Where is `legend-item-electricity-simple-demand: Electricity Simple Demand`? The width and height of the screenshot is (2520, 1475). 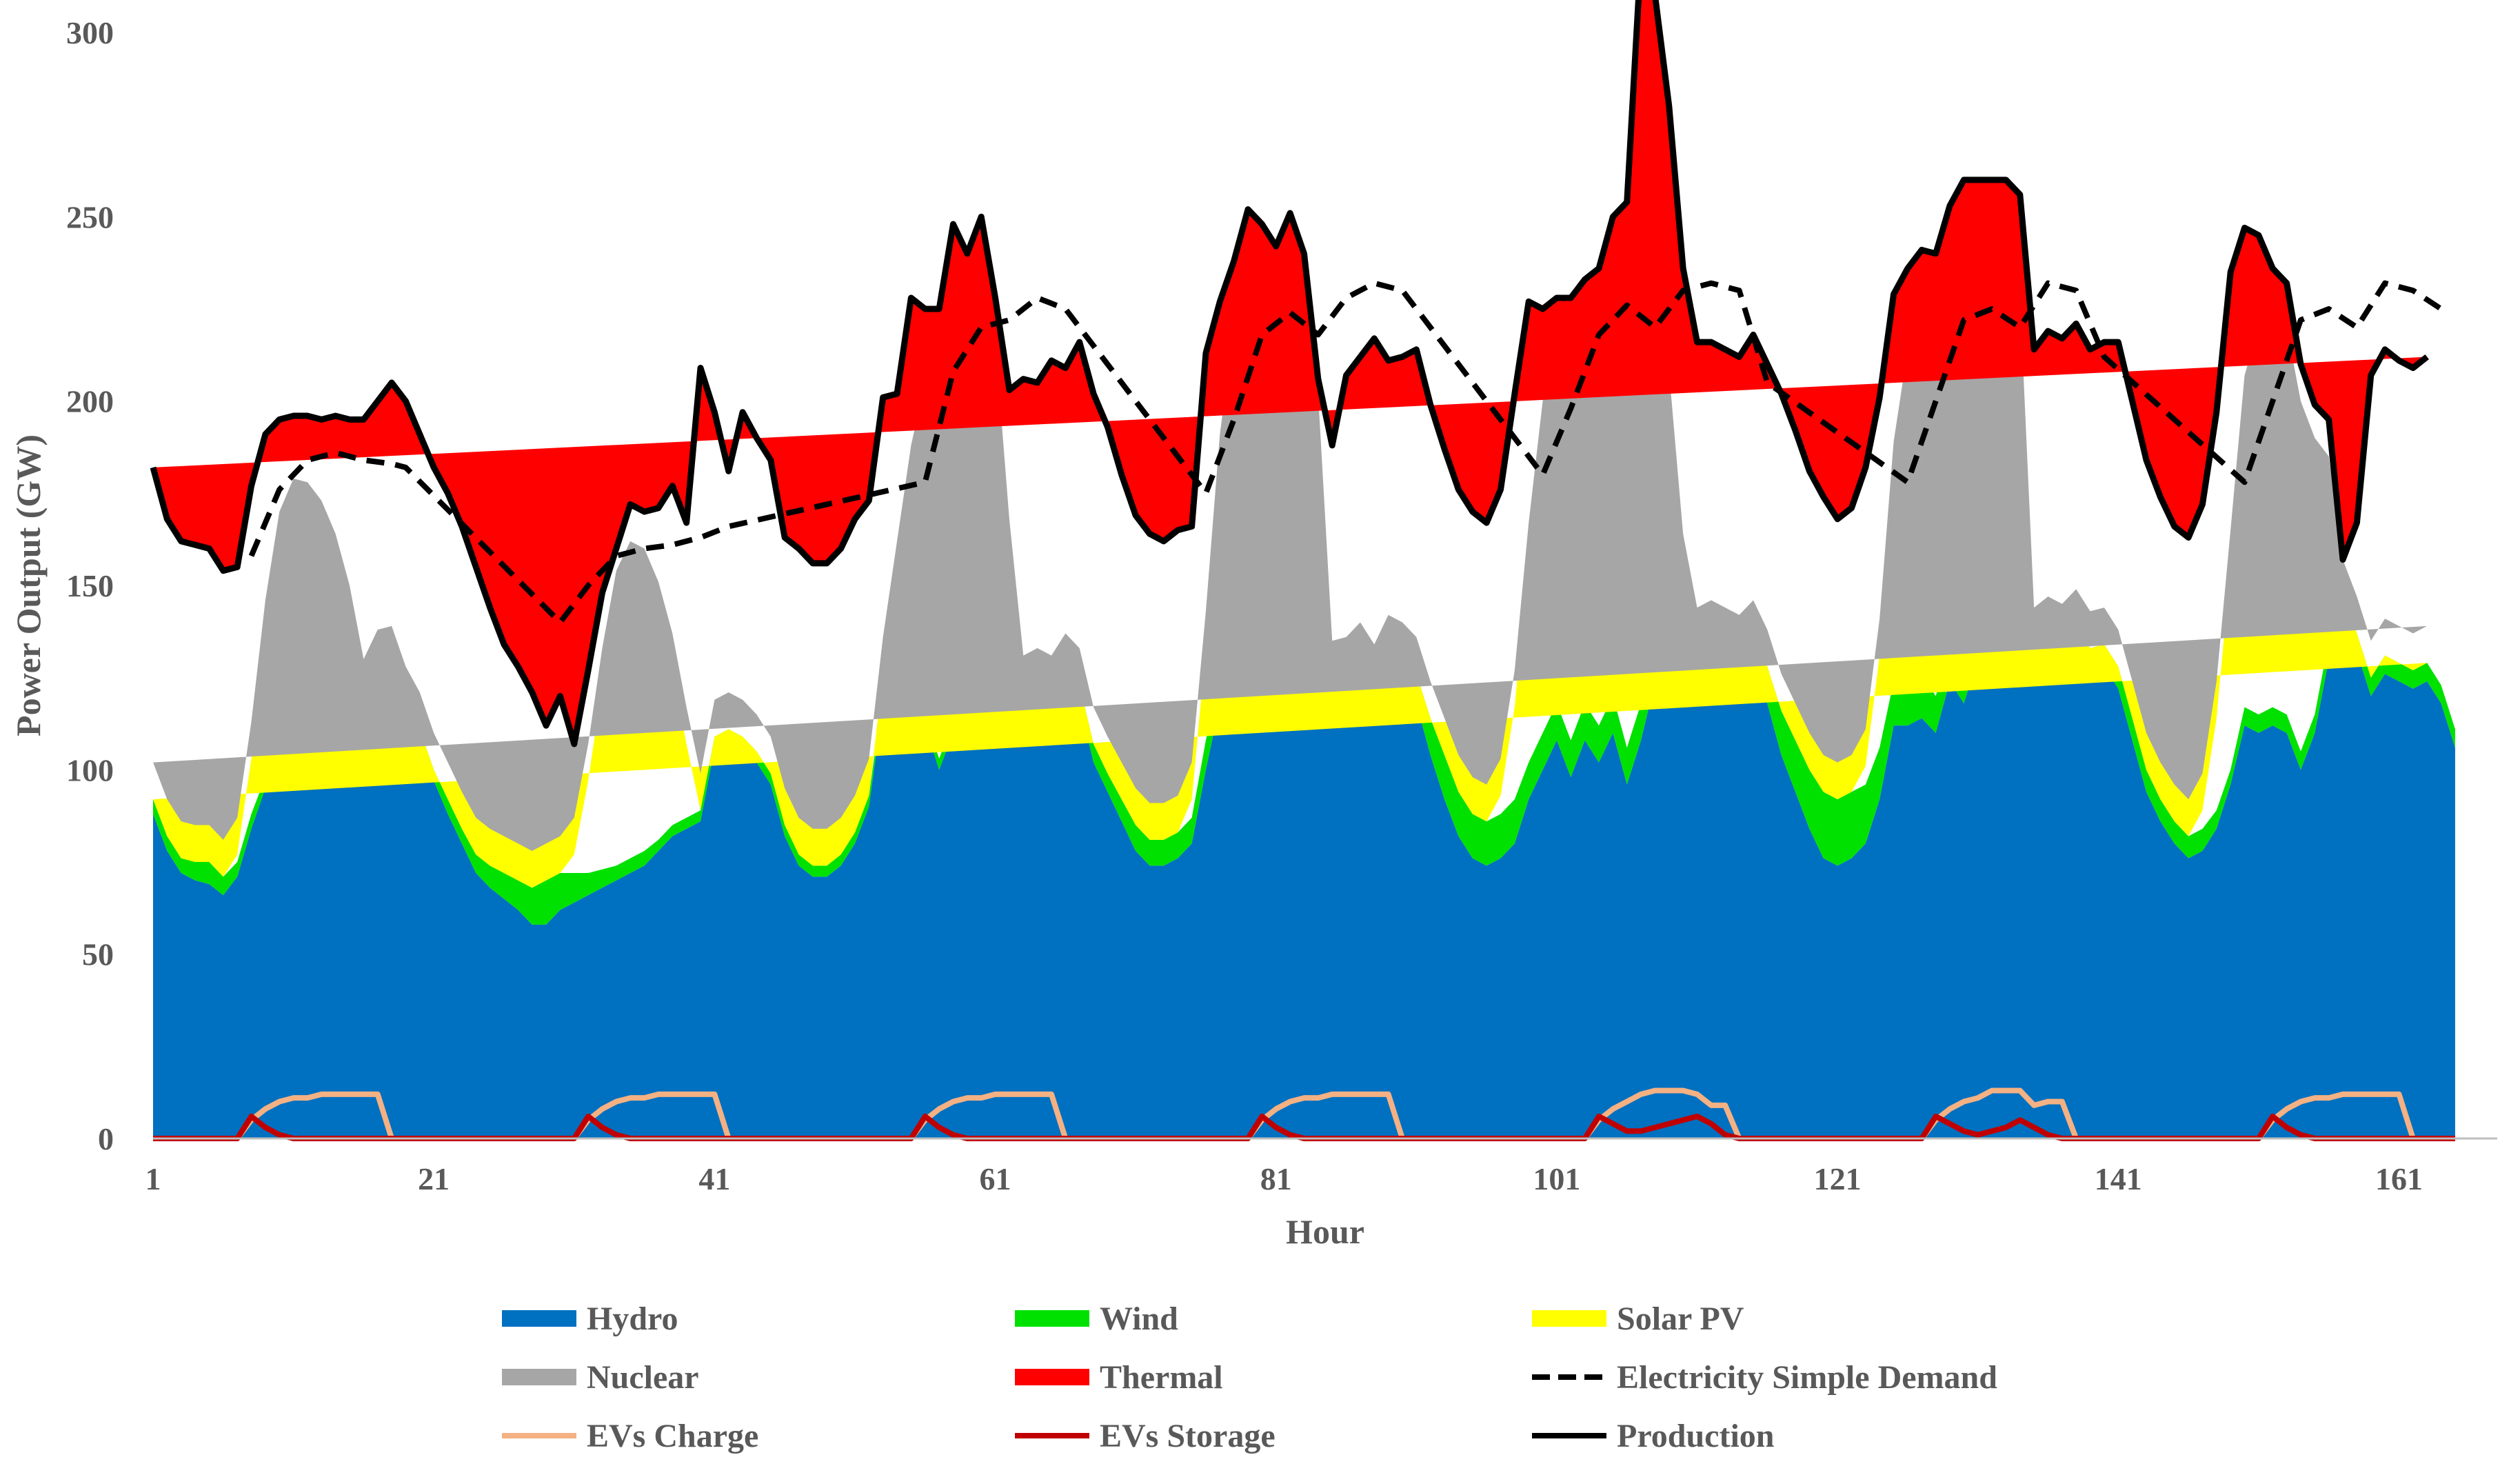 legend-item-electricity-simple-demand: Electricity Simple Demand is located at coordinates (1764, 1377).